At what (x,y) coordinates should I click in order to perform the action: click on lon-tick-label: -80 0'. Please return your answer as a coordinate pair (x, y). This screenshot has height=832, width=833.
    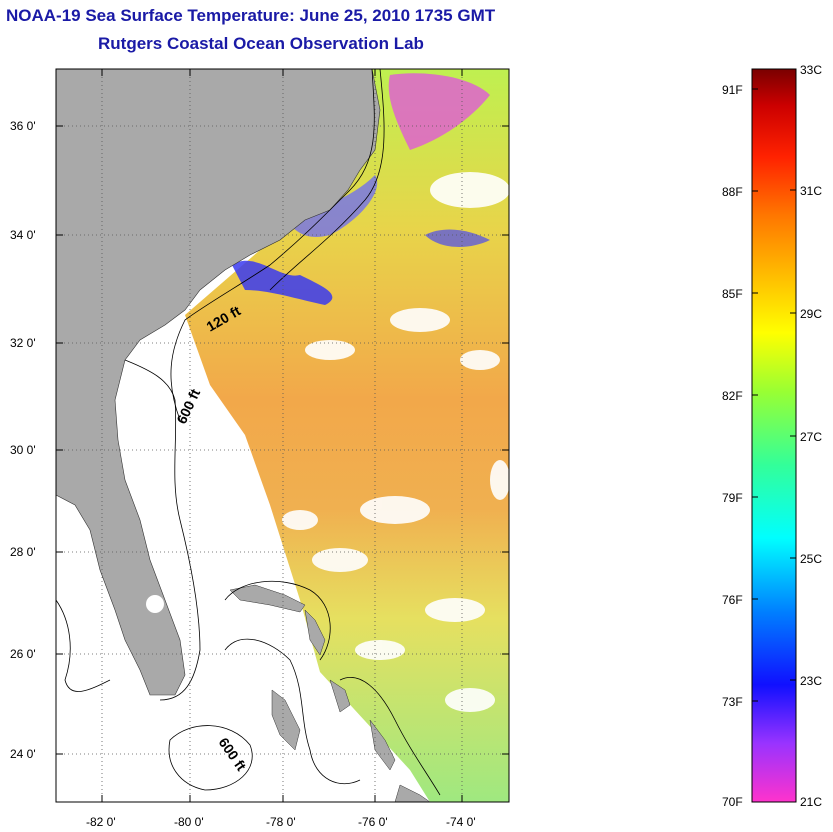
    Looking at the image, I should click on (189, 822).